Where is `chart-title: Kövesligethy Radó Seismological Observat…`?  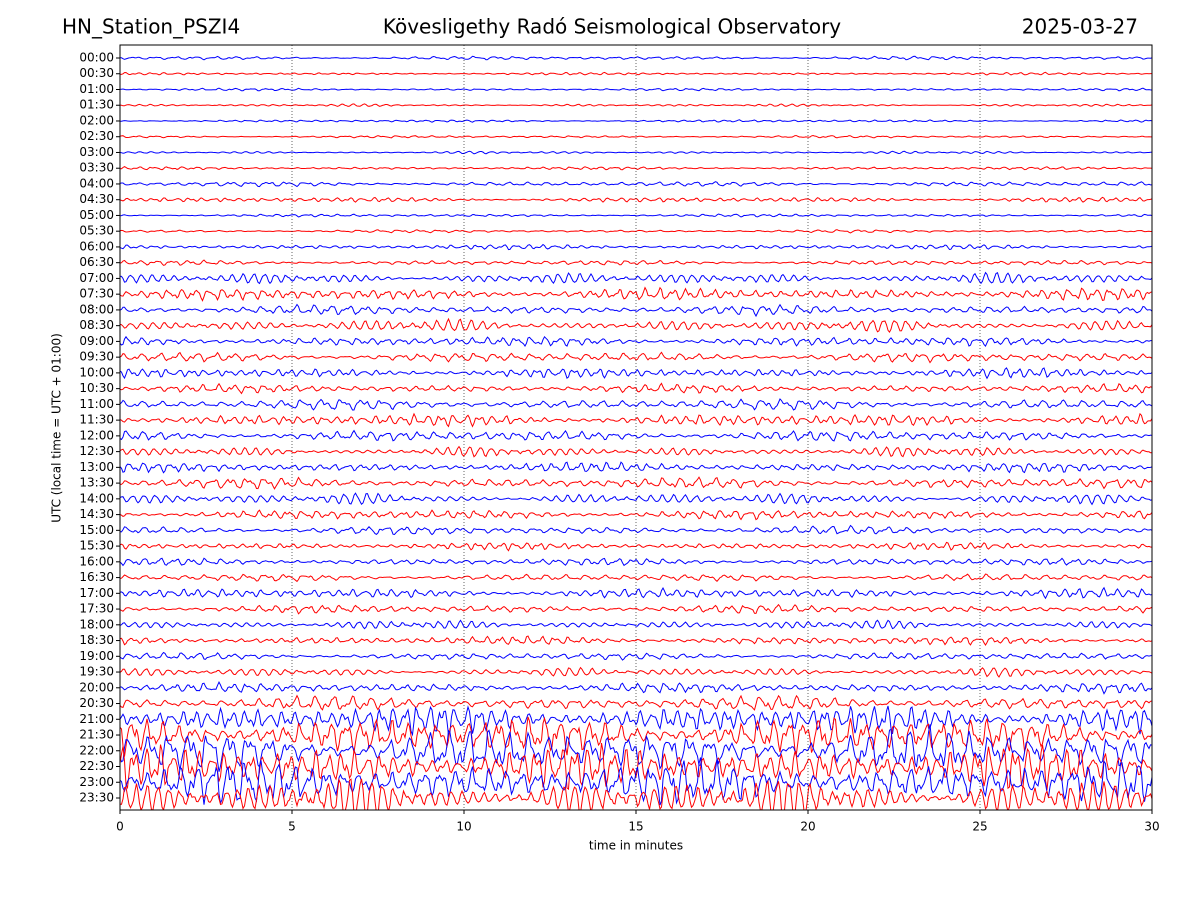 chart-title: Kövesligethy Radó Seismological Observat… is located at coordinates (612, 27).